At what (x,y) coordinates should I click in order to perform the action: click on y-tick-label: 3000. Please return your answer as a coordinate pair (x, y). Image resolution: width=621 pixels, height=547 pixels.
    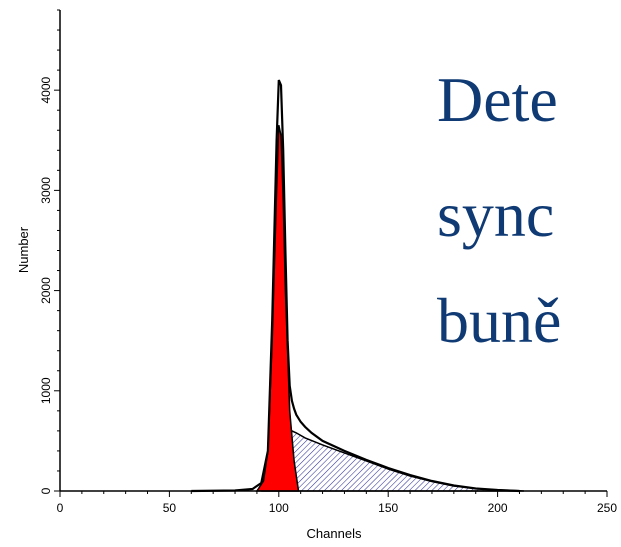
    Looking at the image, I should click on (46, 190).